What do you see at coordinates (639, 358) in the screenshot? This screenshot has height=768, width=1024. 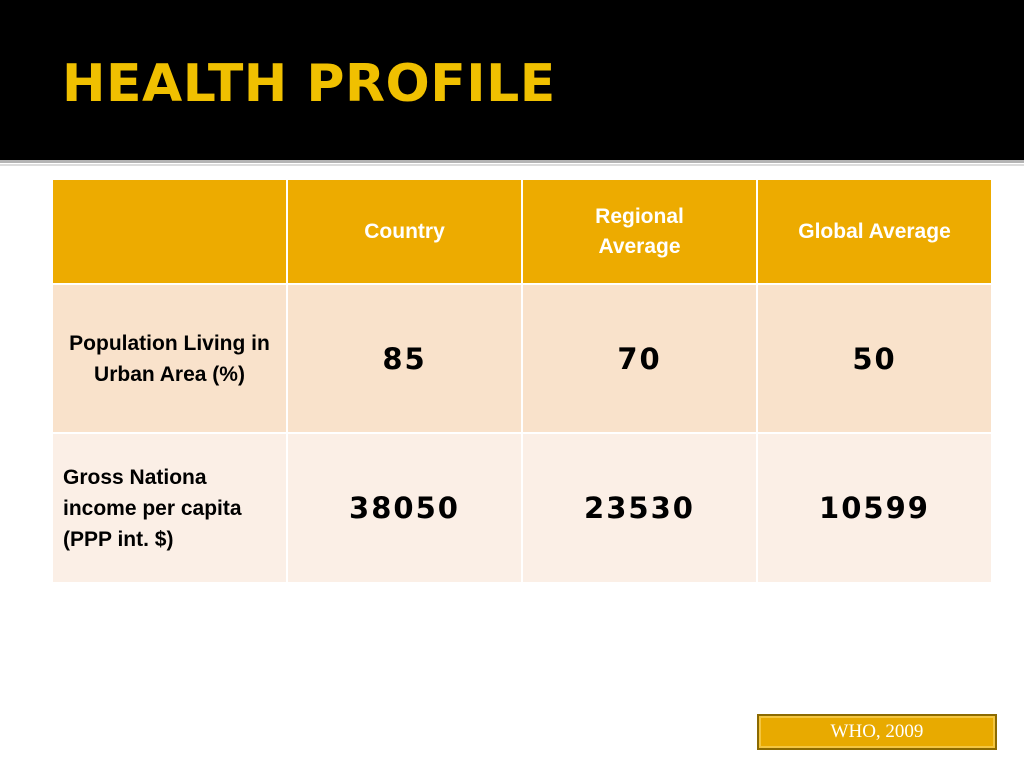 I see `cell-regional-value: 70` at bounding box center [639, 358].